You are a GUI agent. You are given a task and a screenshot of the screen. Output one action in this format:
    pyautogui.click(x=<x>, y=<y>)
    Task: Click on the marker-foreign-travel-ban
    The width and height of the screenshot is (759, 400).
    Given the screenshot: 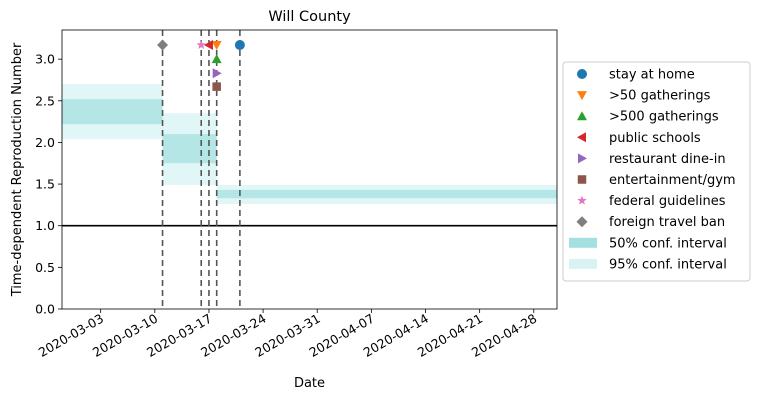 What is the action you would take?
    pyautogui.click(x=163, y=45)
    